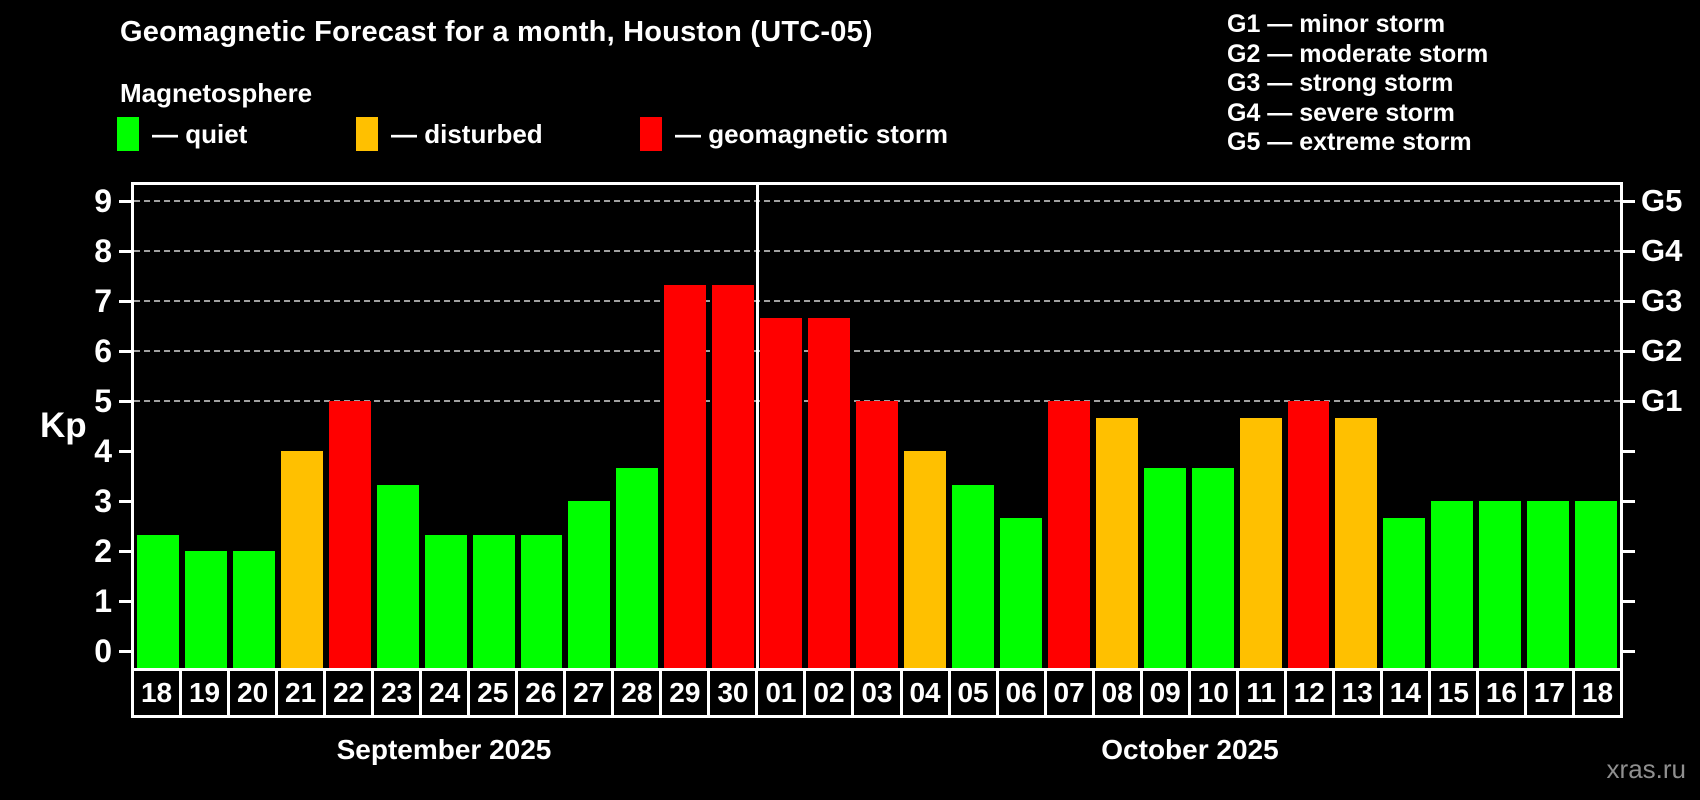  I want to click on y-tick-label-9: 9, so click(103, 201).